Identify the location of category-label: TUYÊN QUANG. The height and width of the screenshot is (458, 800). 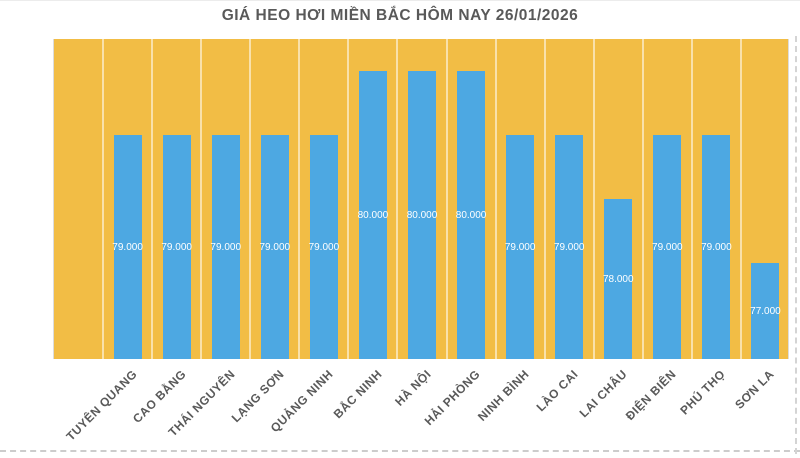
(101, 405).